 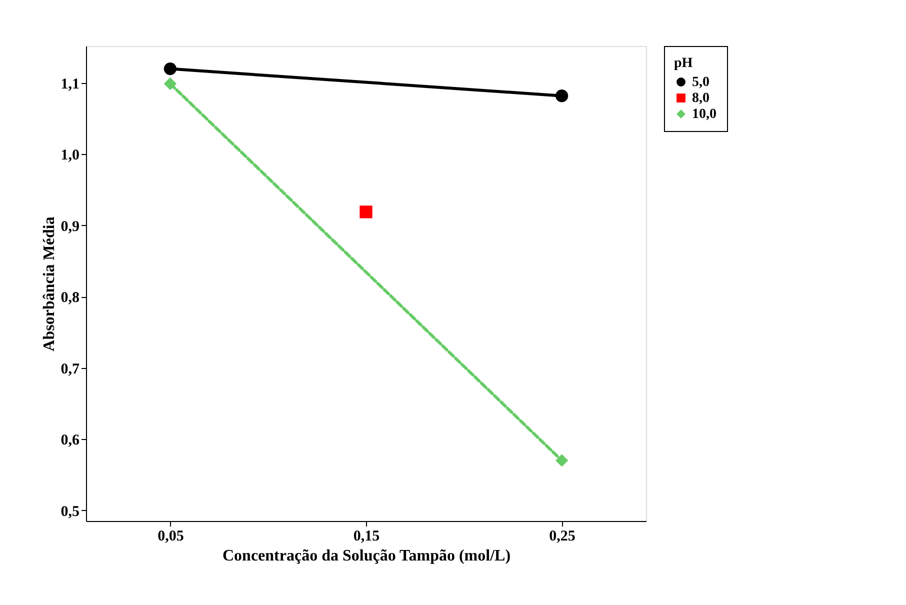 I want to click on x-tick-label: 0,05, so click(x=171, y=536).